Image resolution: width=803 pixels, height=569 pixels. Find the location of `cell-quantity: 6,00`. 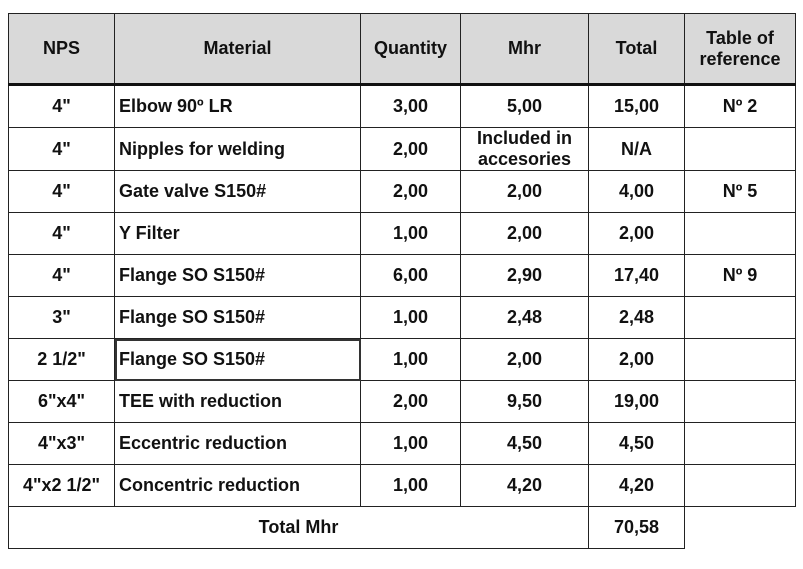

cell-quantity: 6,00 is located at coordinates (410, 275).